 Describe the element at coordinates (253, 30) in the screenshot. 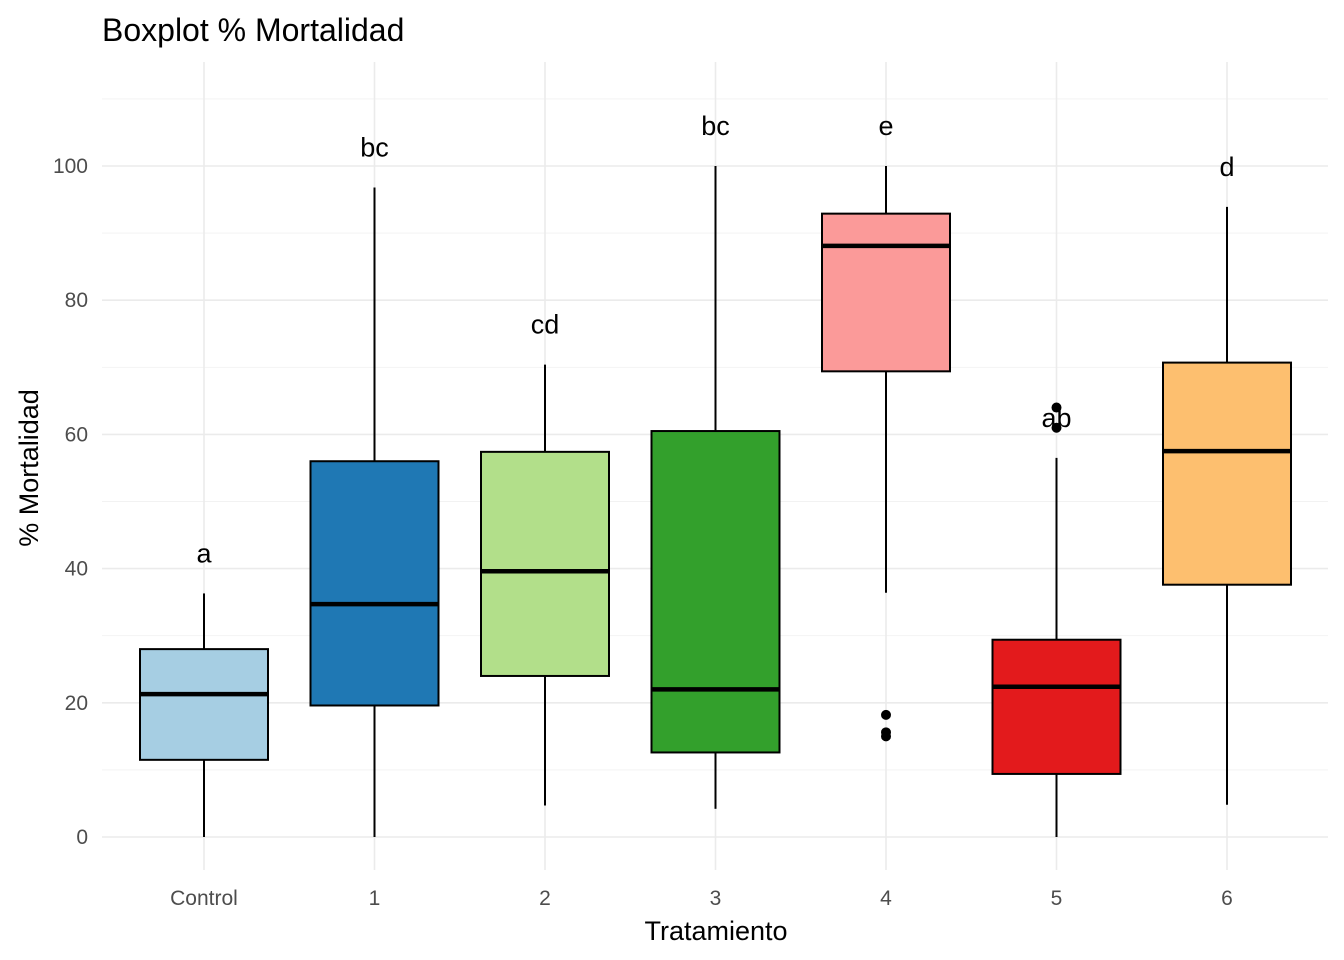

I see `chart-title: Boxplot % Mortalidad` at that location.